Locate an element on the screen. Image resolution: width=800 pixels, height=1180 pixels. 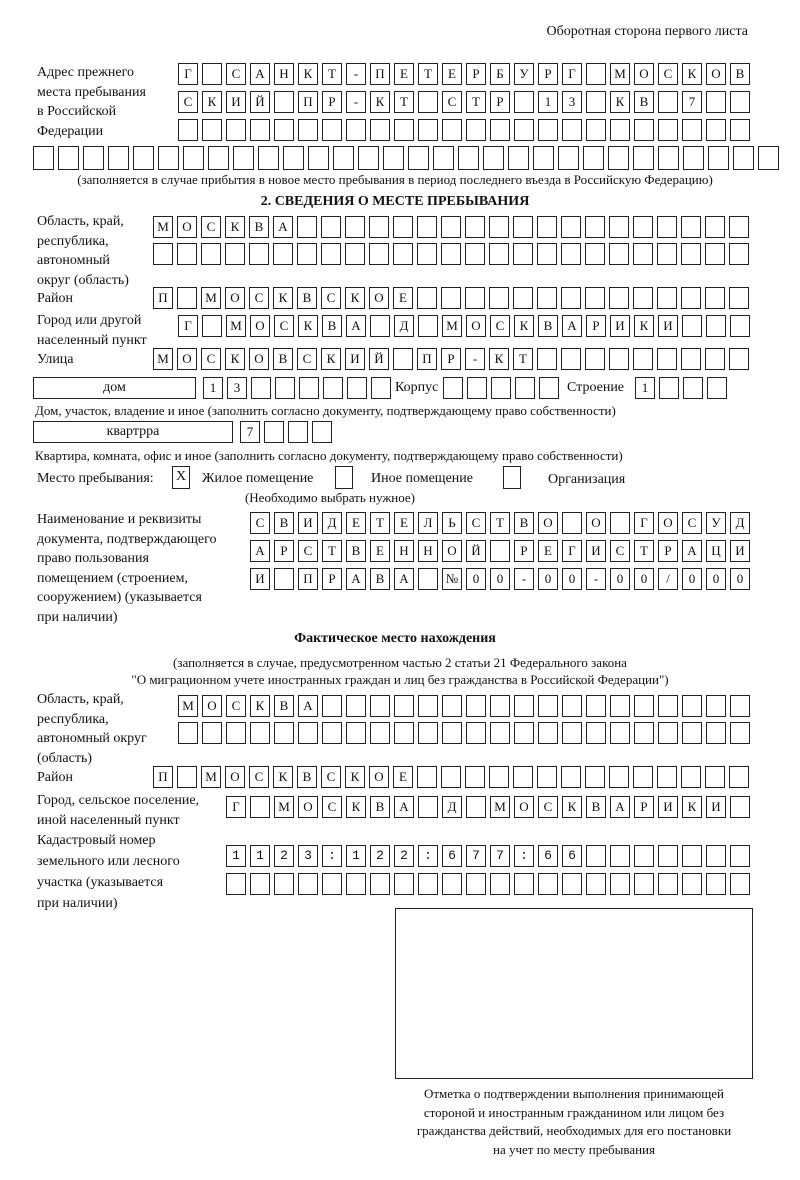
char-cell: Д is located at coordinates (740, 523).